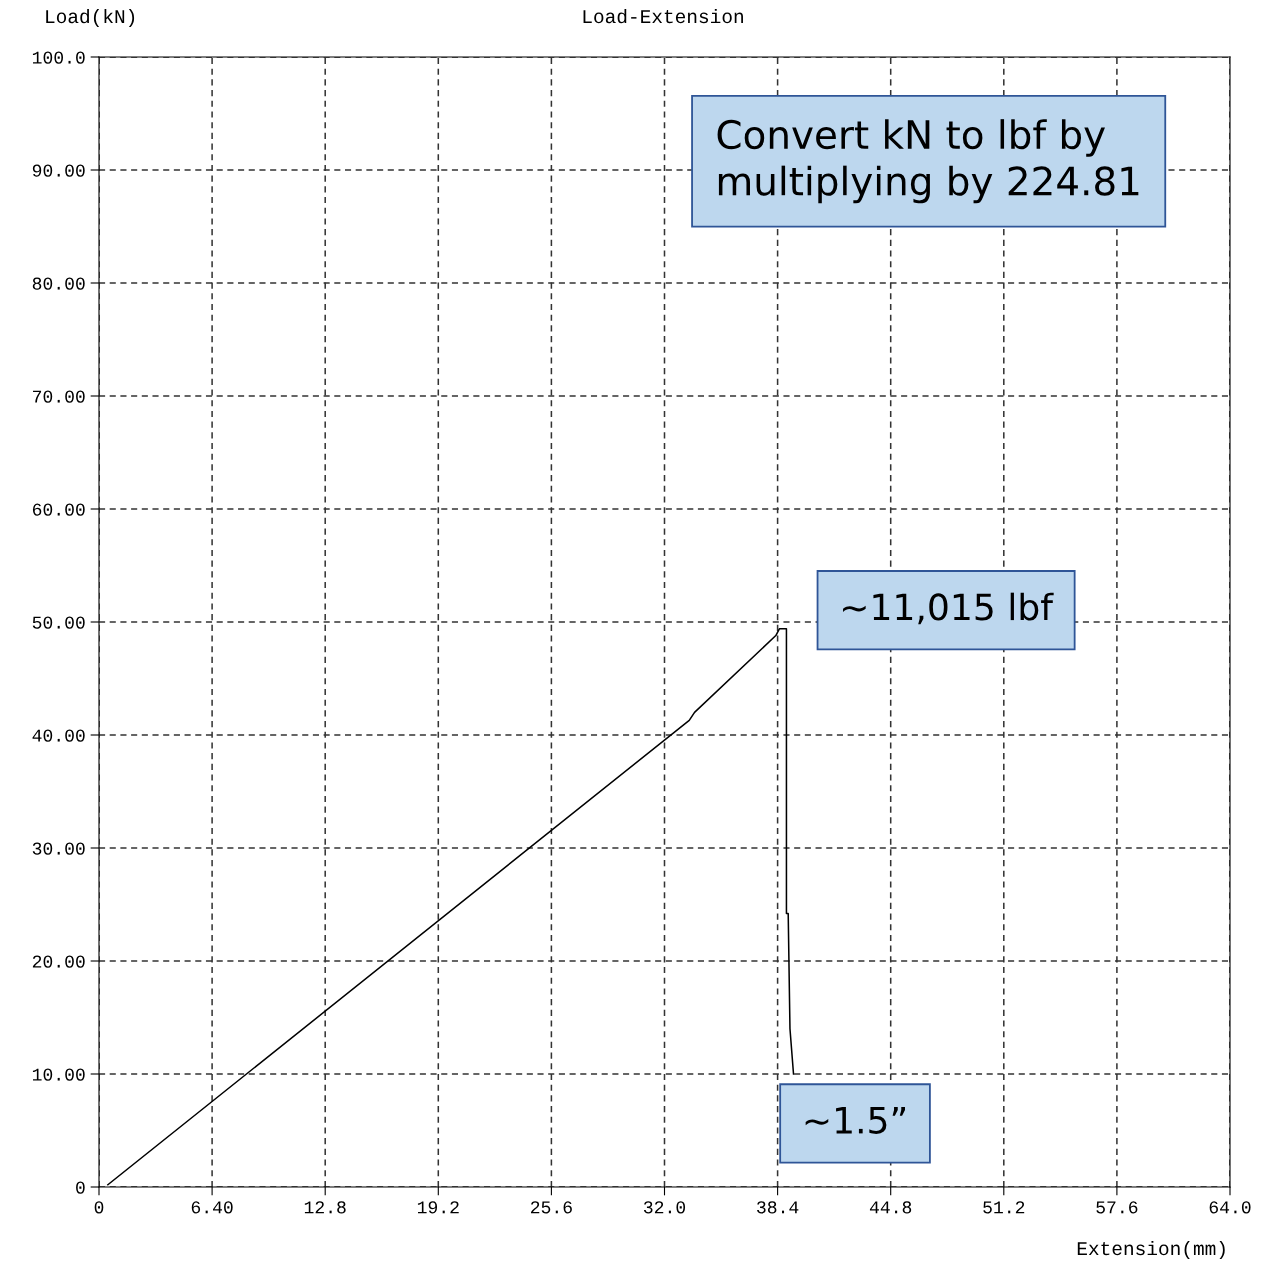  I want to click on x-tick-label: 25.6, so click(551, 1207).